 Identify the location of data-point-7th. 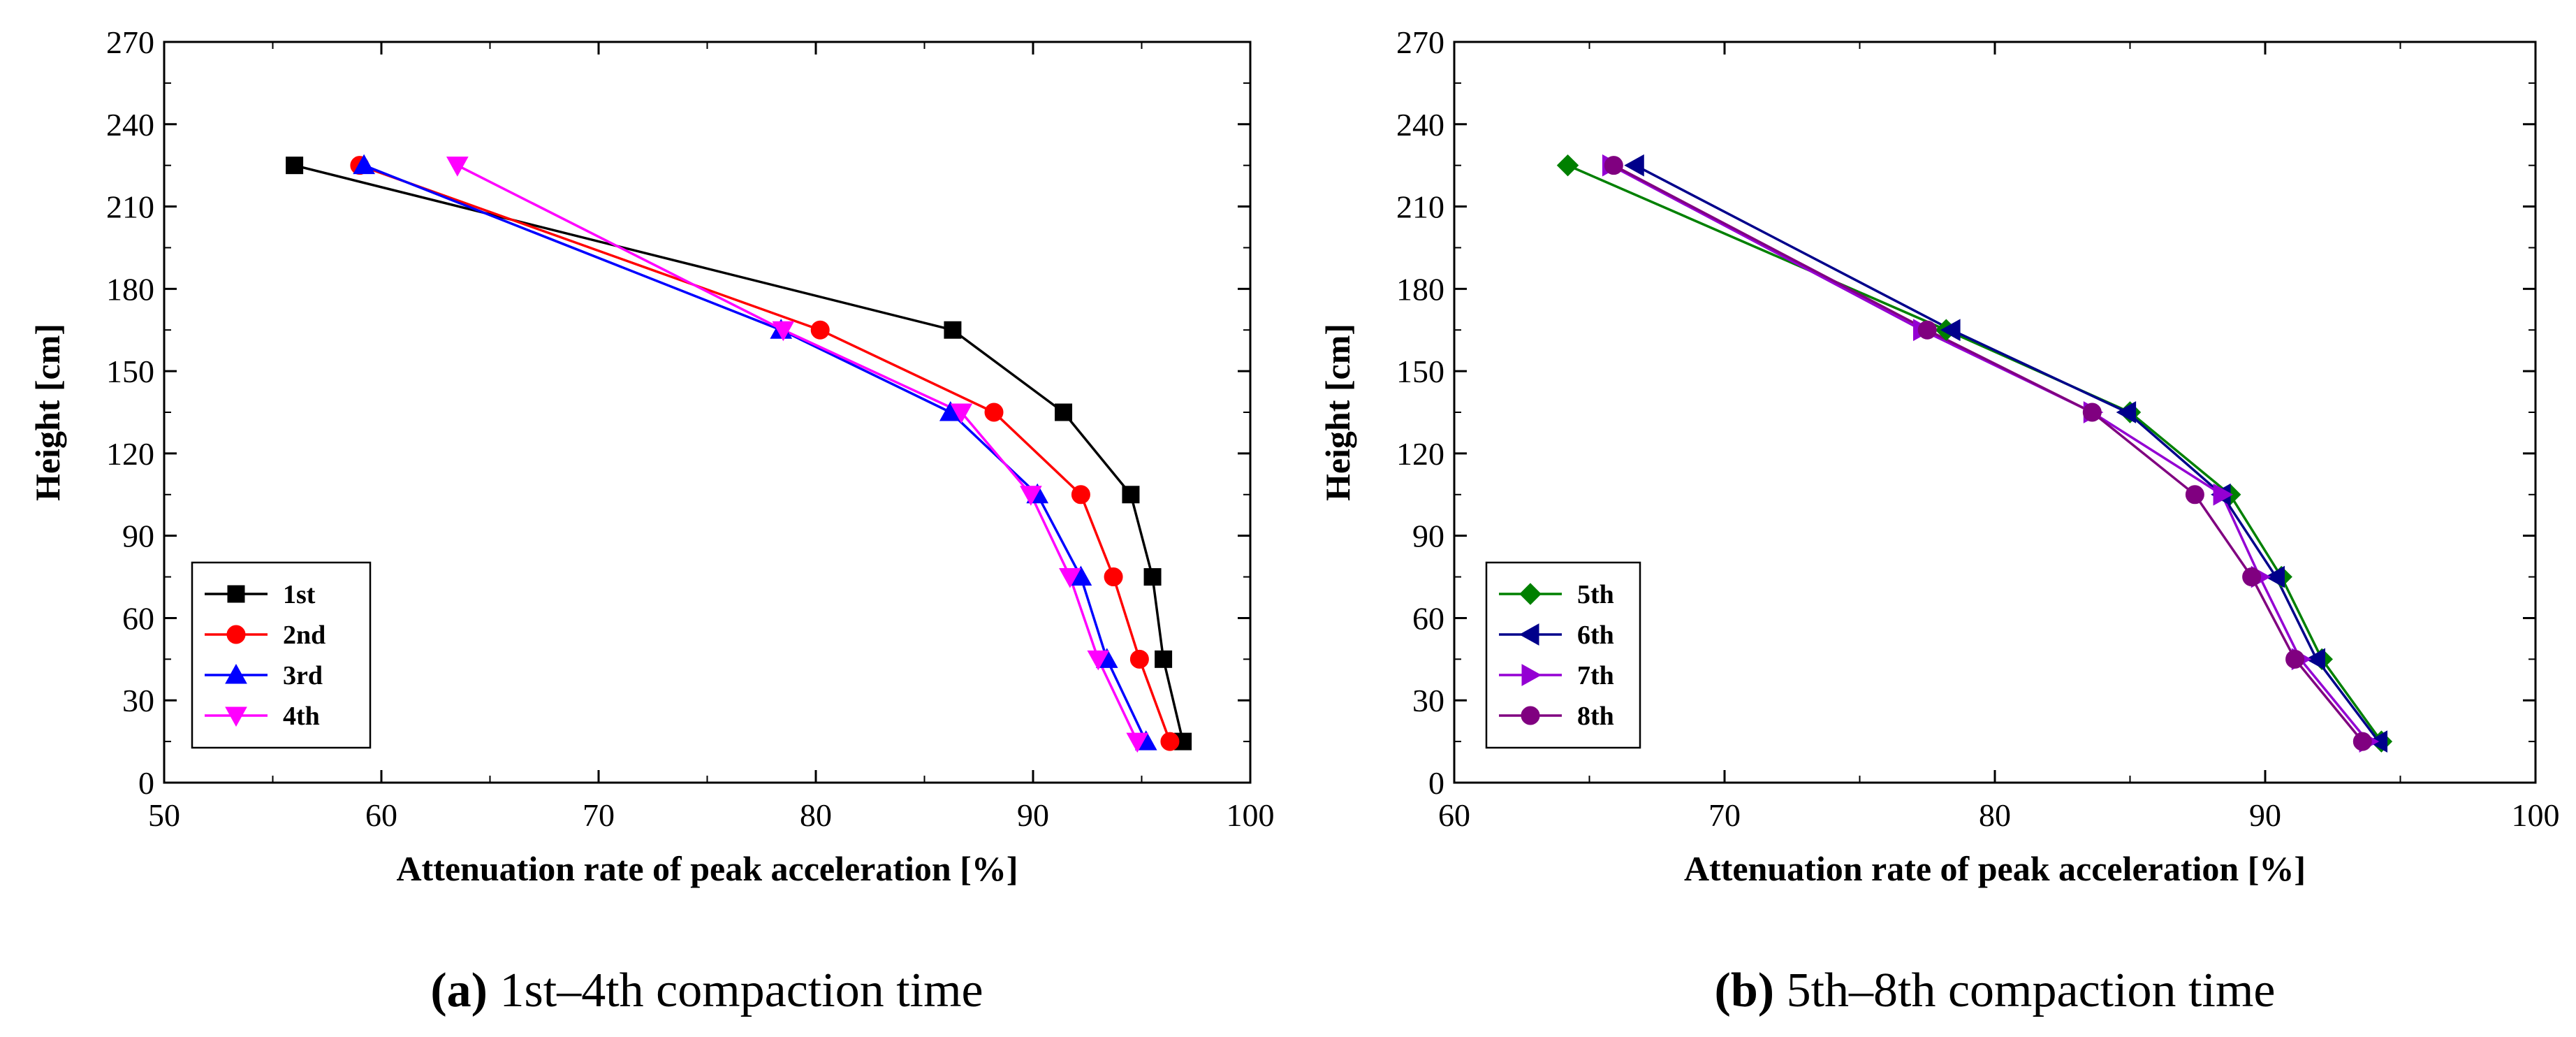
(2223, 494).